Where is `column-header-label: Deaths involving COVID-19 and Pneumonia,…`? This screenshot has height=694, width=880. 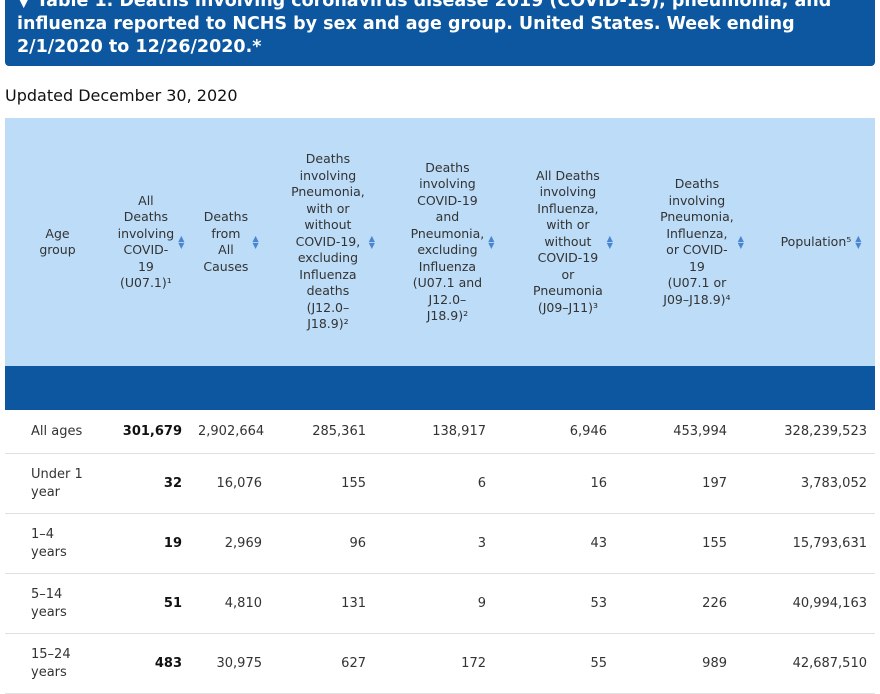 column-header-label: Deaths involving COVID-19 and Pneumonia,… is located at coordinates (447, 241).